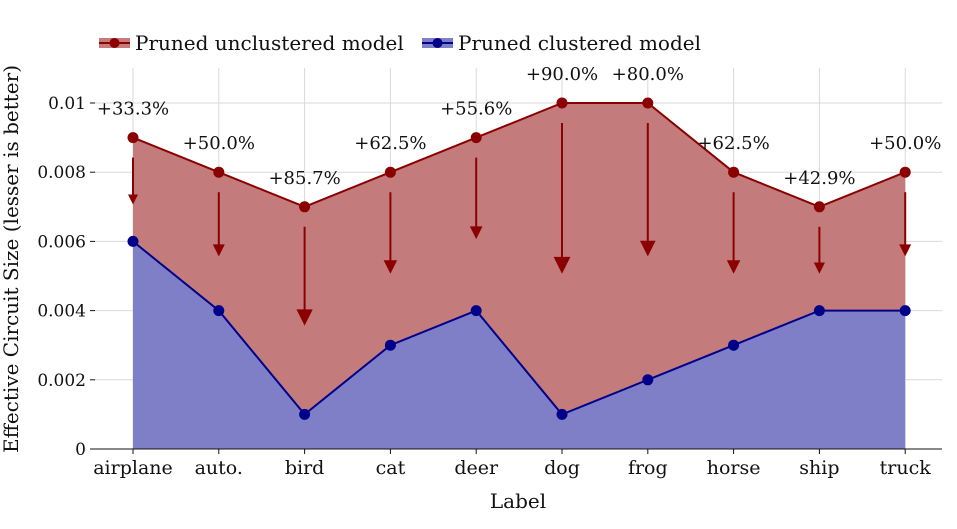 This screenshot has height=529, width=957. Describe the element at coordinates (114, 43) in the screenshot. I see `legend-marker-unclustered` at that location.